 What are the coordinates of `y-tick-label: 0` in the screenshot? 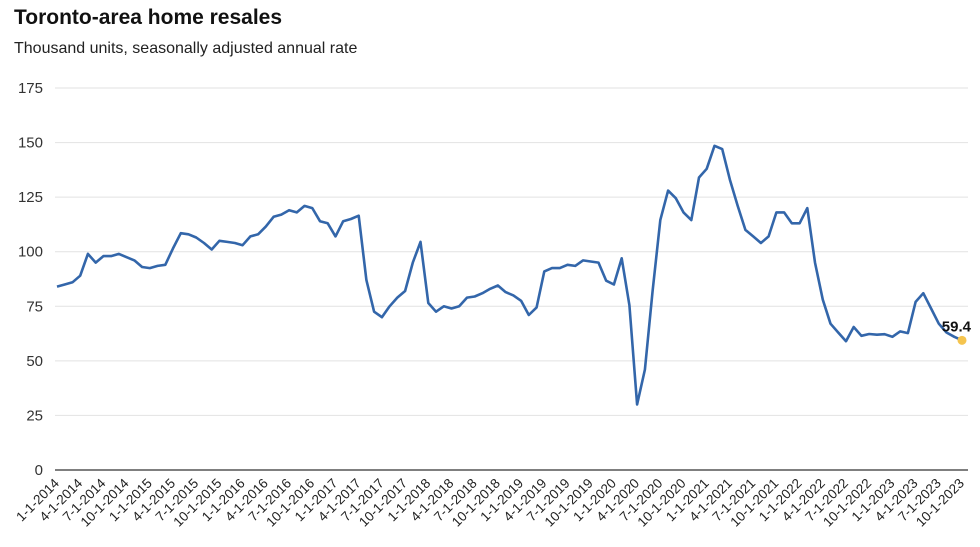 It's located at (39, 470).